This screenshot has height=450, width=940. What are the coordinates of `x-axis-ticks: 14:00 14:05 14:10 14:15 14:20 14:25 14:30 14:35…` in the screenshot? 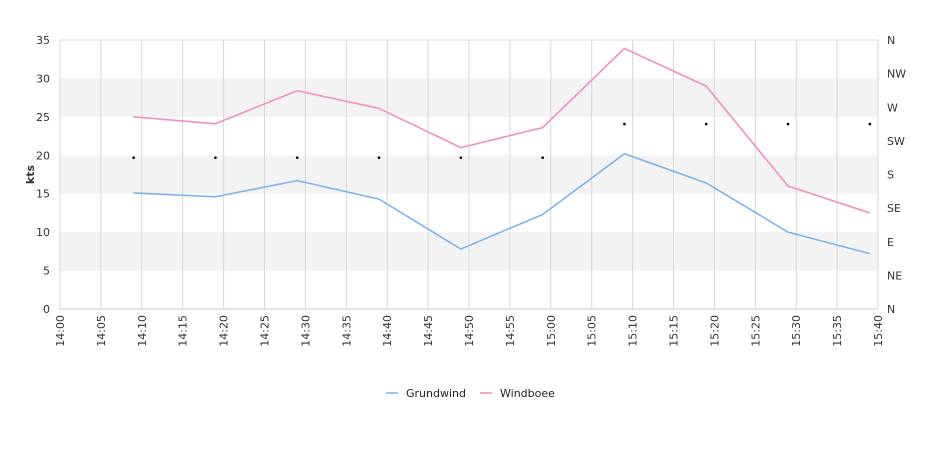 It's located at (469, 331).